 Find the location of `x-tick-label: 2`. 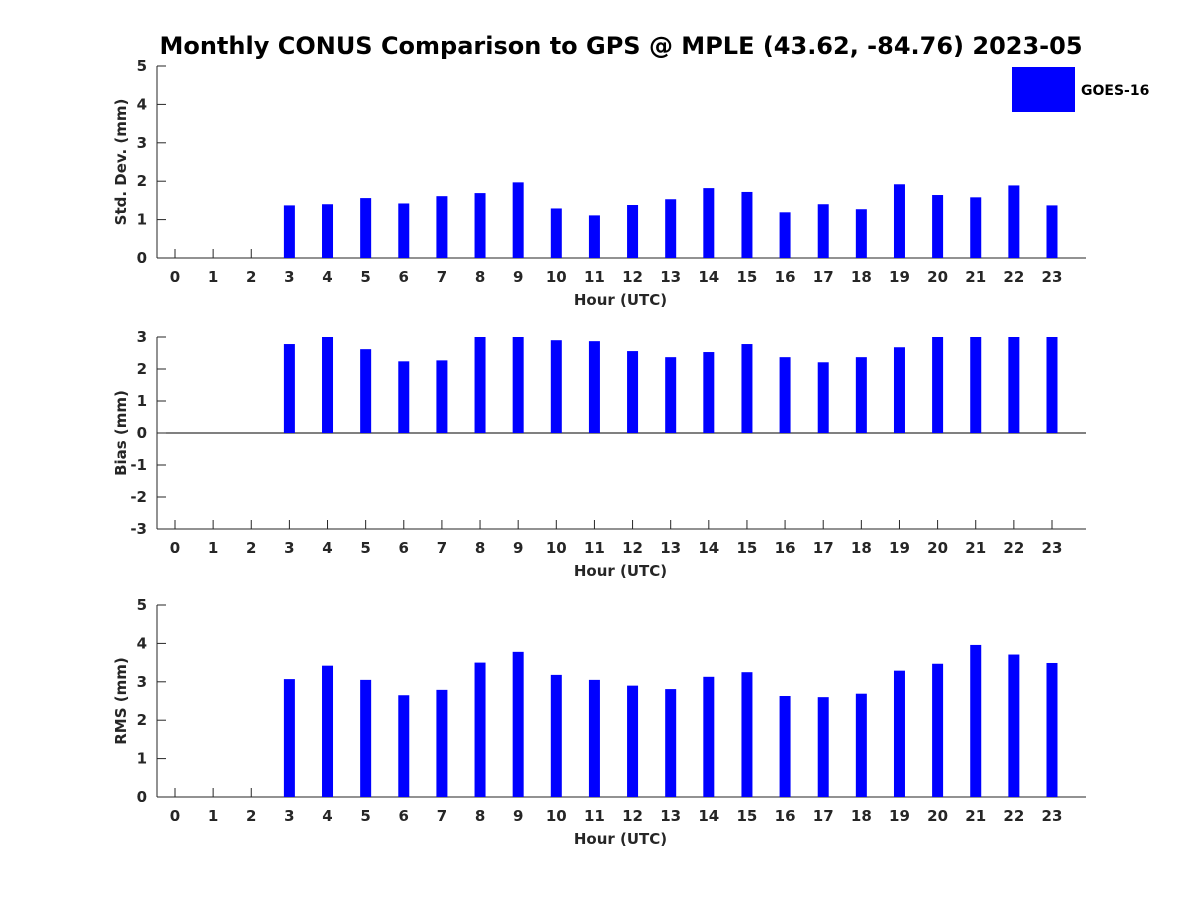

x-tick-label: 2 is located at coordinates (251, 816).